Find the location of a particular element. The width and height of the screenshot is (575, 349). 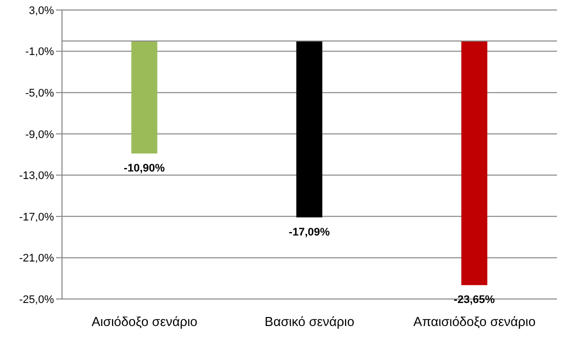

y-tick-label: -21,0% is located at coordinates (36, 258).